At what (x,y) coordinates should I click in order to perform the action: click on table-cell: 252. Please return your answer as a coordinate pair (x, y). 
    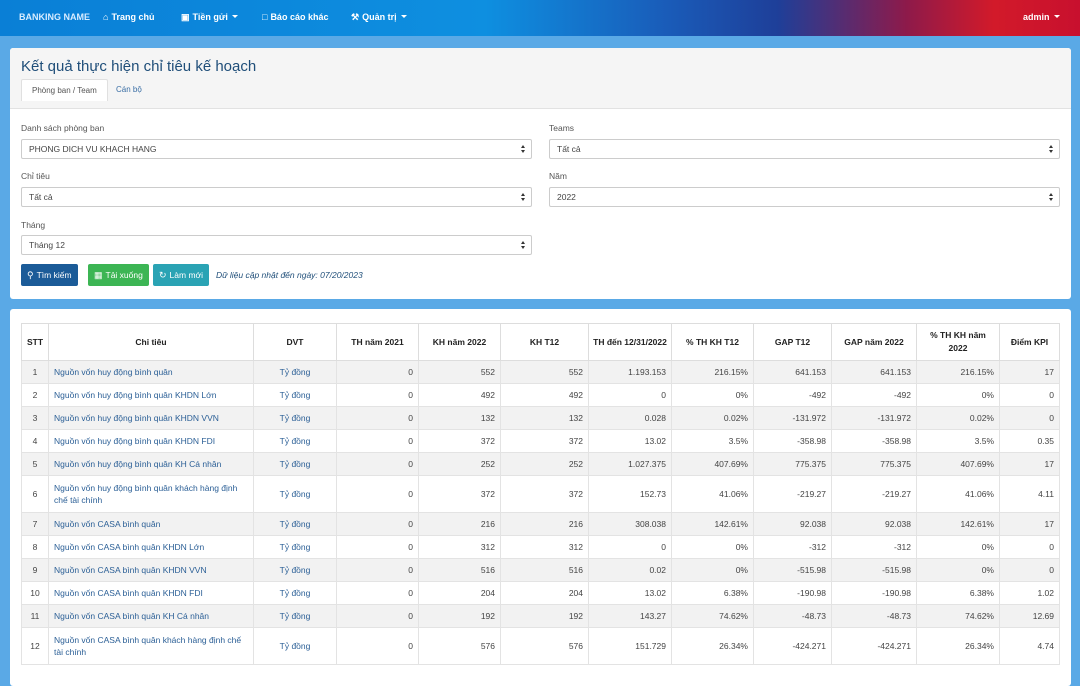
    Looking at the image, I should click on (459, 464).